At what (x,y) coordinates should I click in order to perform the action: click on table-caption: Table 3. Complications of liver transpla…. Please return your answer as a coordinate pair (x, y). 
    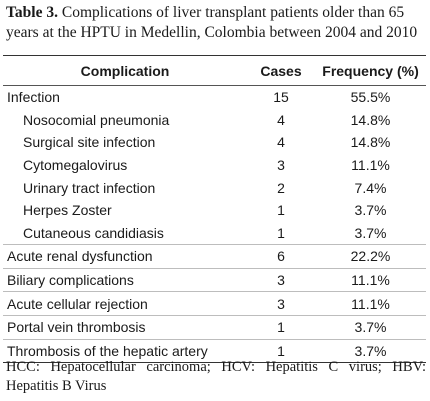
    Looking at the image, I should click on (216, 23).